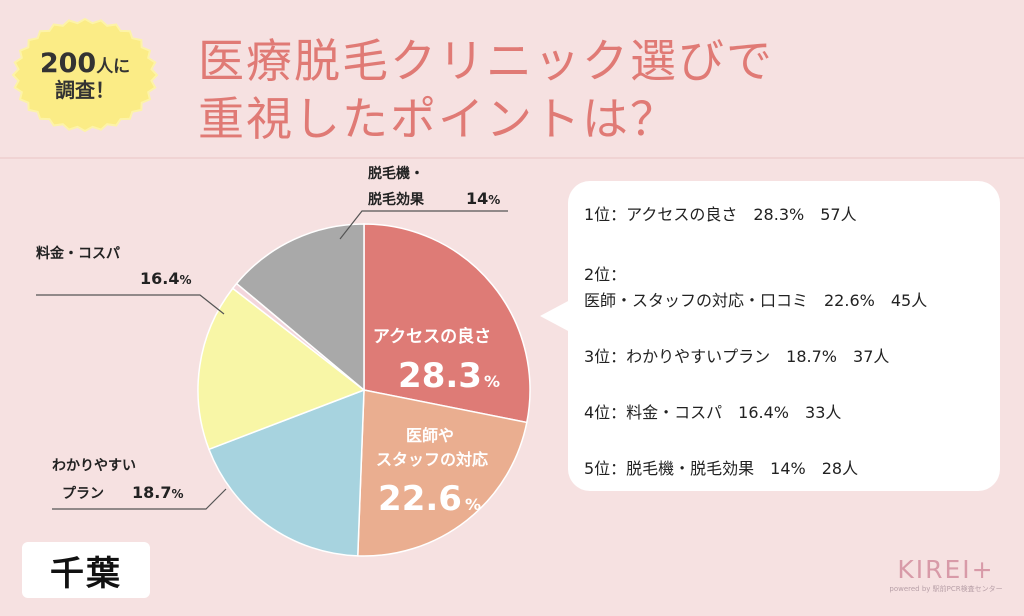  What do you see at coordinates (423, 225) in the screenshot?
I see `leader-line-machine` at bounding box center [423, 225].